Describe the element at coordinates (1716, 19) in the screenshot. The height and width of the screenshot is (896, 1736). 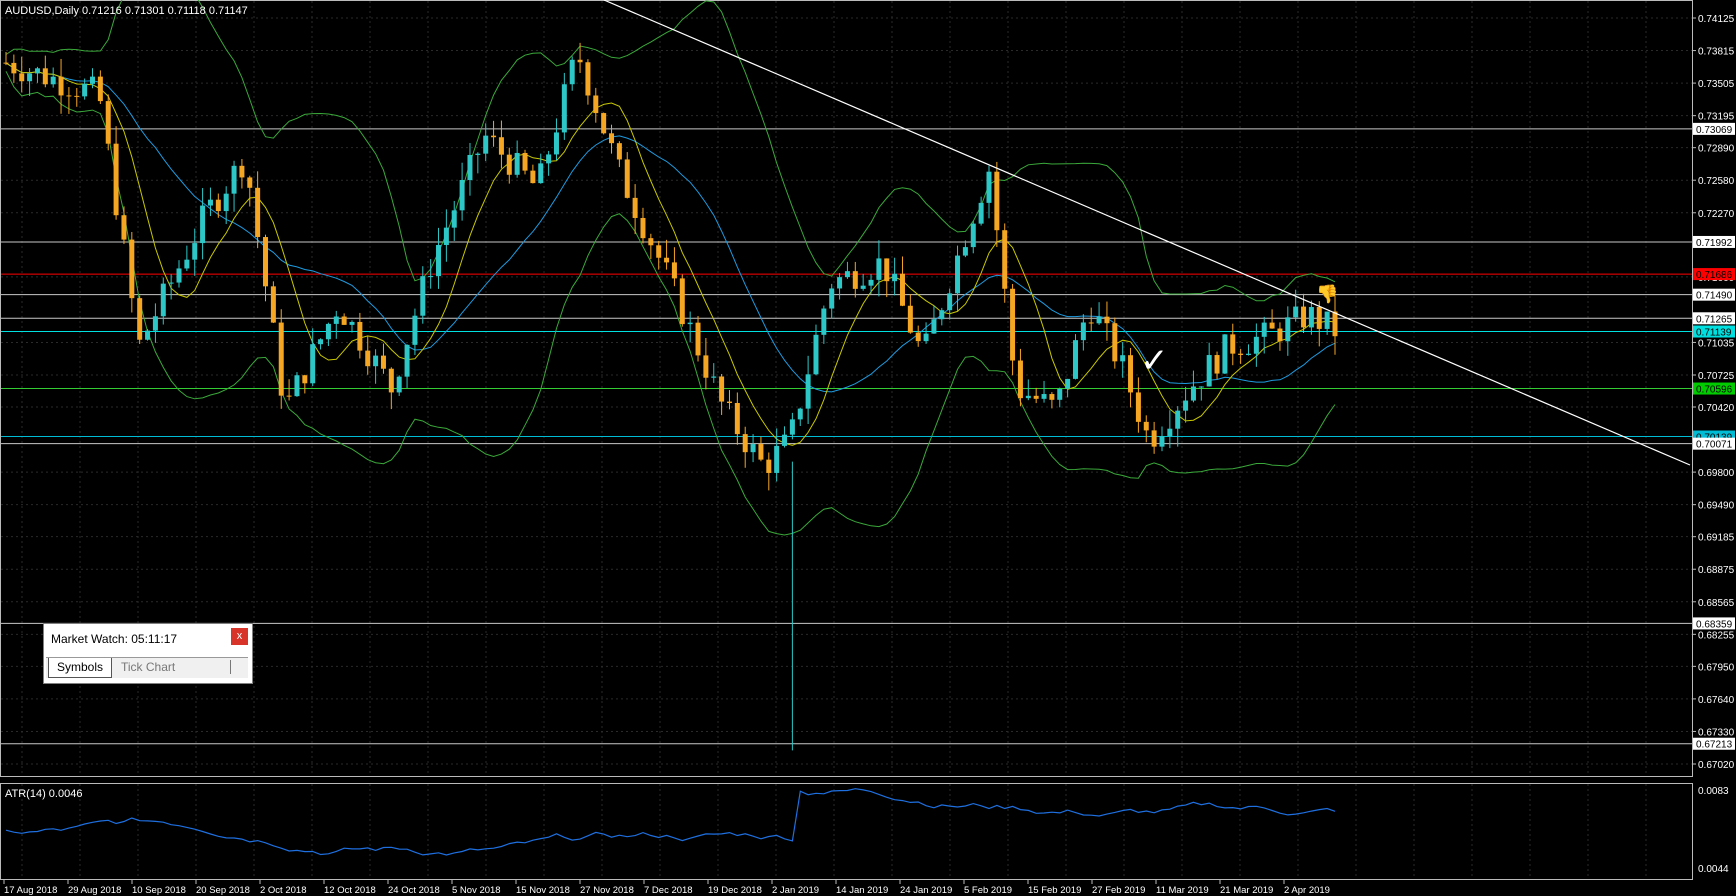
I see `price-tick-label: 0.74125` at that location.